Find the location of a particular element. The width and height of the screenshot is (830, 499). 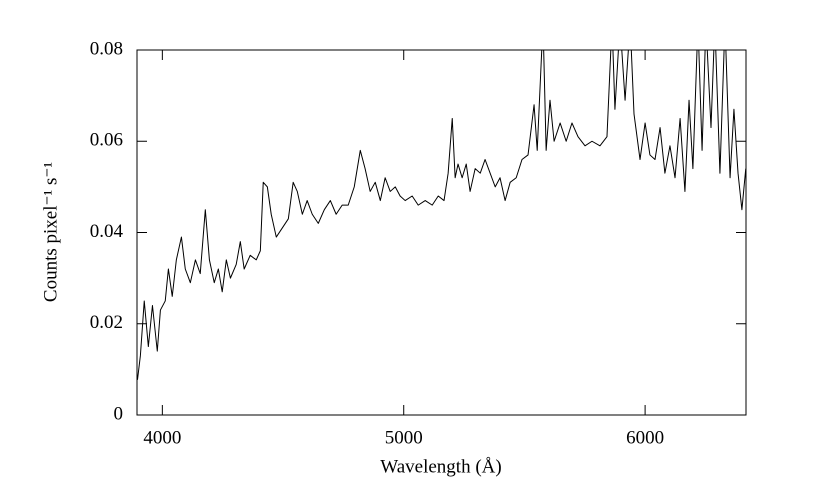

y-axis-label: Counts pixel⁻¹ s⁻¹ is located at coordinates (50, 232).